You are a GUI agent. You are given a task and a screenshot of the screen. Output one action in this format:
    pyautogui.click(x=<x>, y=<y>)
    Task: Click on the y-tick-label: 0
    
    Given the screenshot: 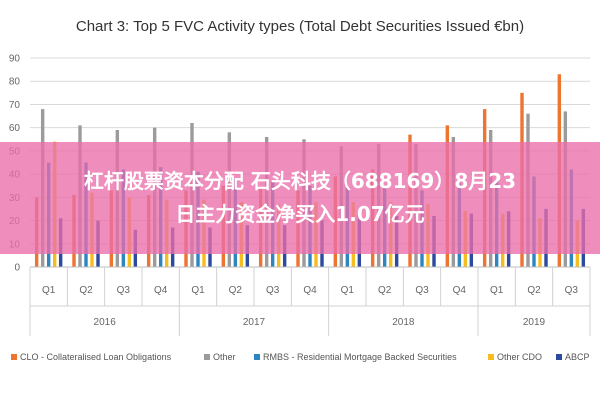 What is the action you would take?
    pyautogui.click(x=17, y=268)
    